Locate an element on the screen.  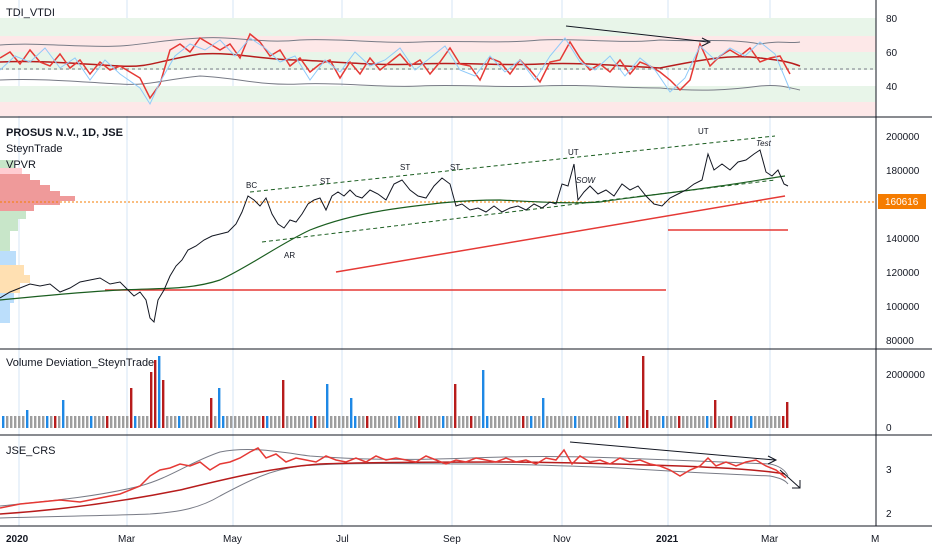
volume-ytick: 2000000 is located at coordinates (905, 375).